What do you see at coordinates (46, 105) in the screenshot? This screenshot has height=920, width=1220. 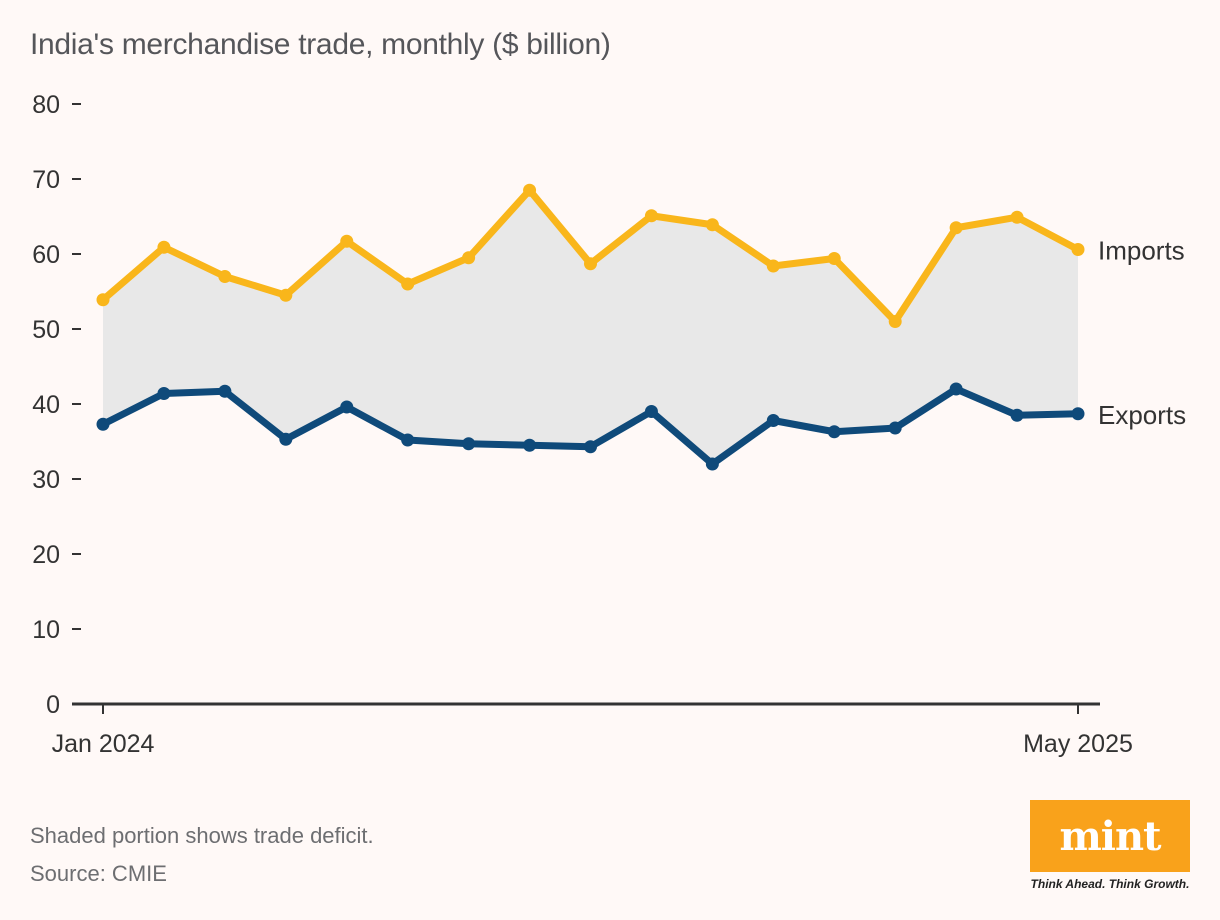 I see `y-tick-label: 80` at bounding box center [46, 105].